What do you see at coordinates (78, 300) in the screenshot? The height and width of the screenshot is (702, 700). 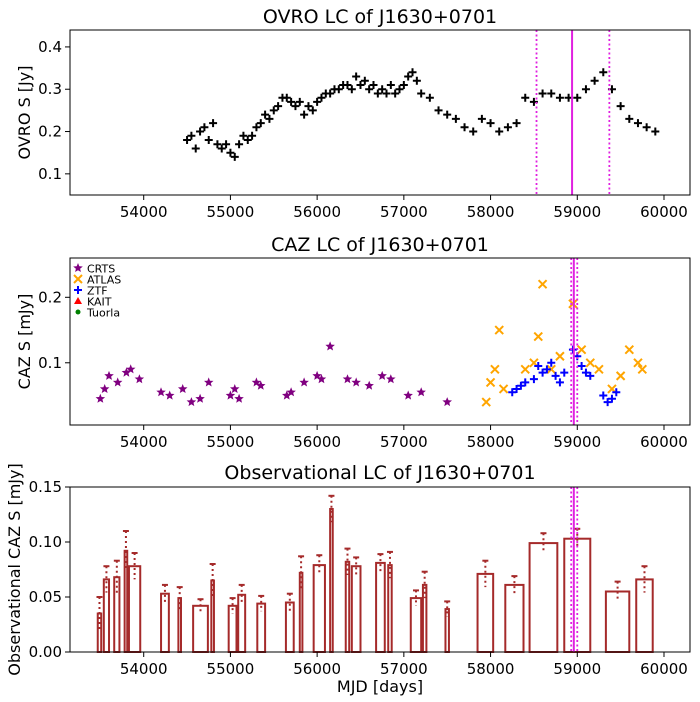 I see `legend-marker-kait` at bounding box center [78, 300].